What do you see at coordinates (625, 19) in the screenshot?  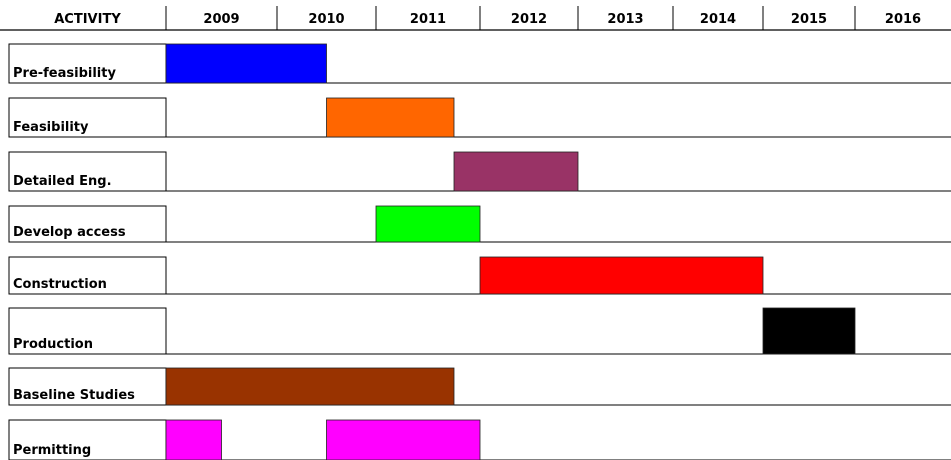 I see `year-label-2013: 2013` at bounding box center [625, 19].